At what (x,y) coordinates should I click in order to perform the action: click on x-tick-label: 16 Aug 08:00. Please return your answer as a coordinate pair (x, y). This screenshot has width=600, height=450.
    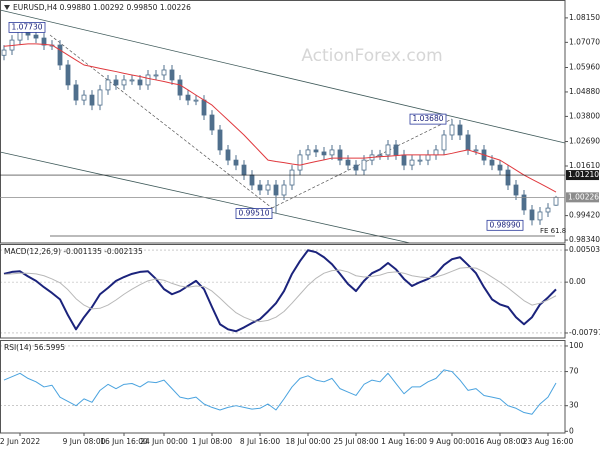
    Looking at the image, I should click on (500, 441).